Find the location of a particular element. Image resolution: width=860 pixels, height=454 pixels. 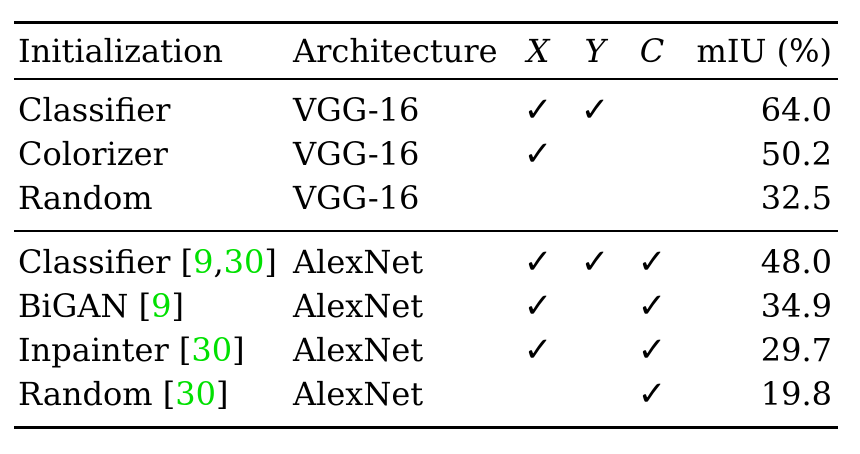

miu-cell: 64.0 is located at coordinates (796, 110).